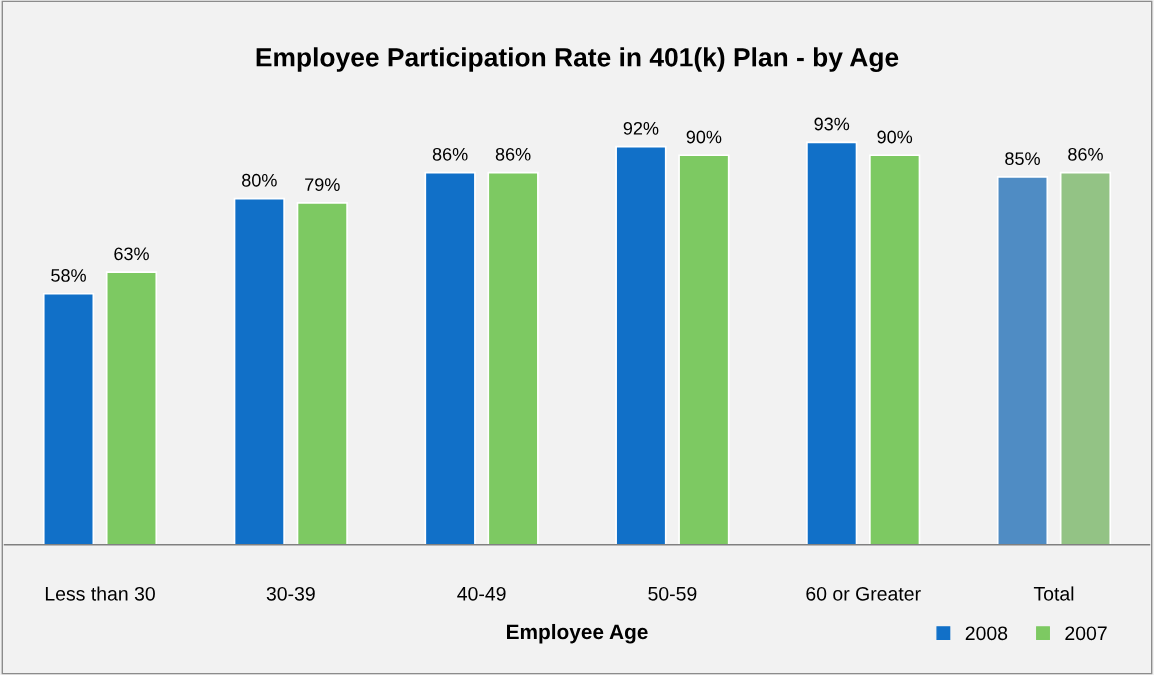 The width and height of the screenshot is (1154, 675). I want to click on legend-label: 2007, so click(1086, 633).